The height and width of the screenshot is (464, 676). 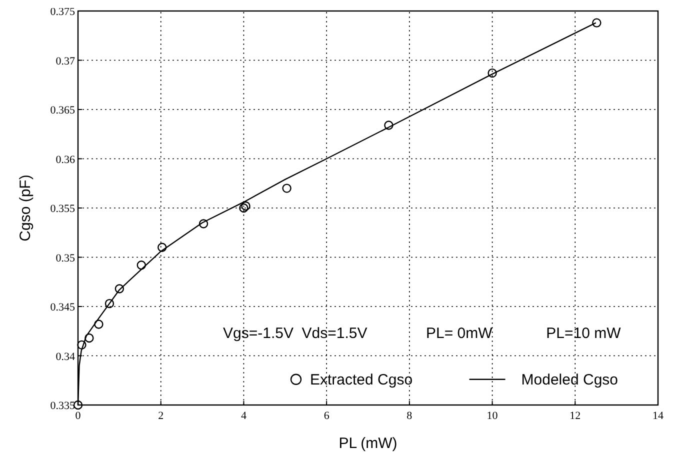 What do you see at coordinates (361, 379) in the screenshot?
I see `legend-label: Extracted Cgso` at bounding box center [361, 379].